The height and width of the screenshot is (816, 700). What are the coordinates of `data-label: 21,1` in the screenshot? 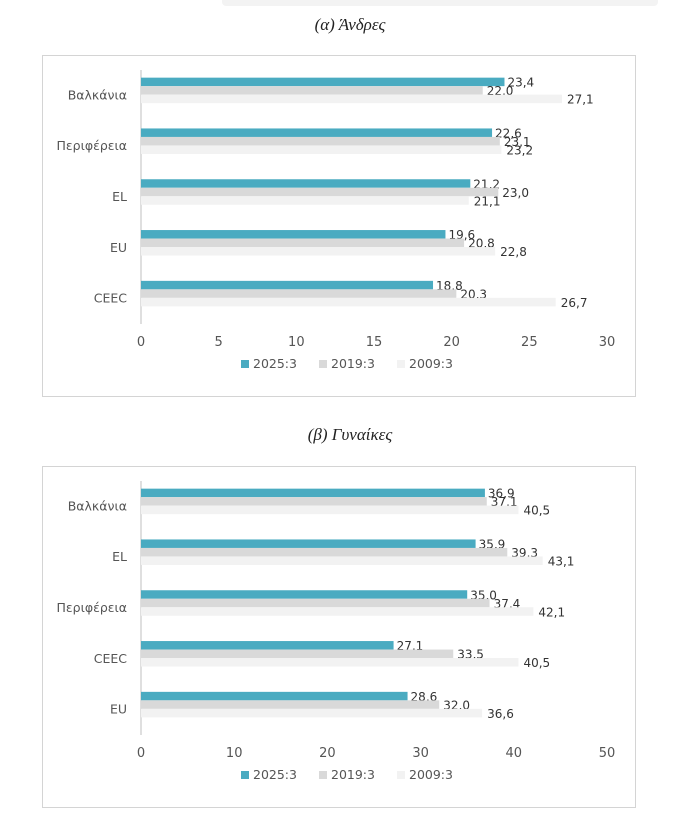 It's located at (487, 201).